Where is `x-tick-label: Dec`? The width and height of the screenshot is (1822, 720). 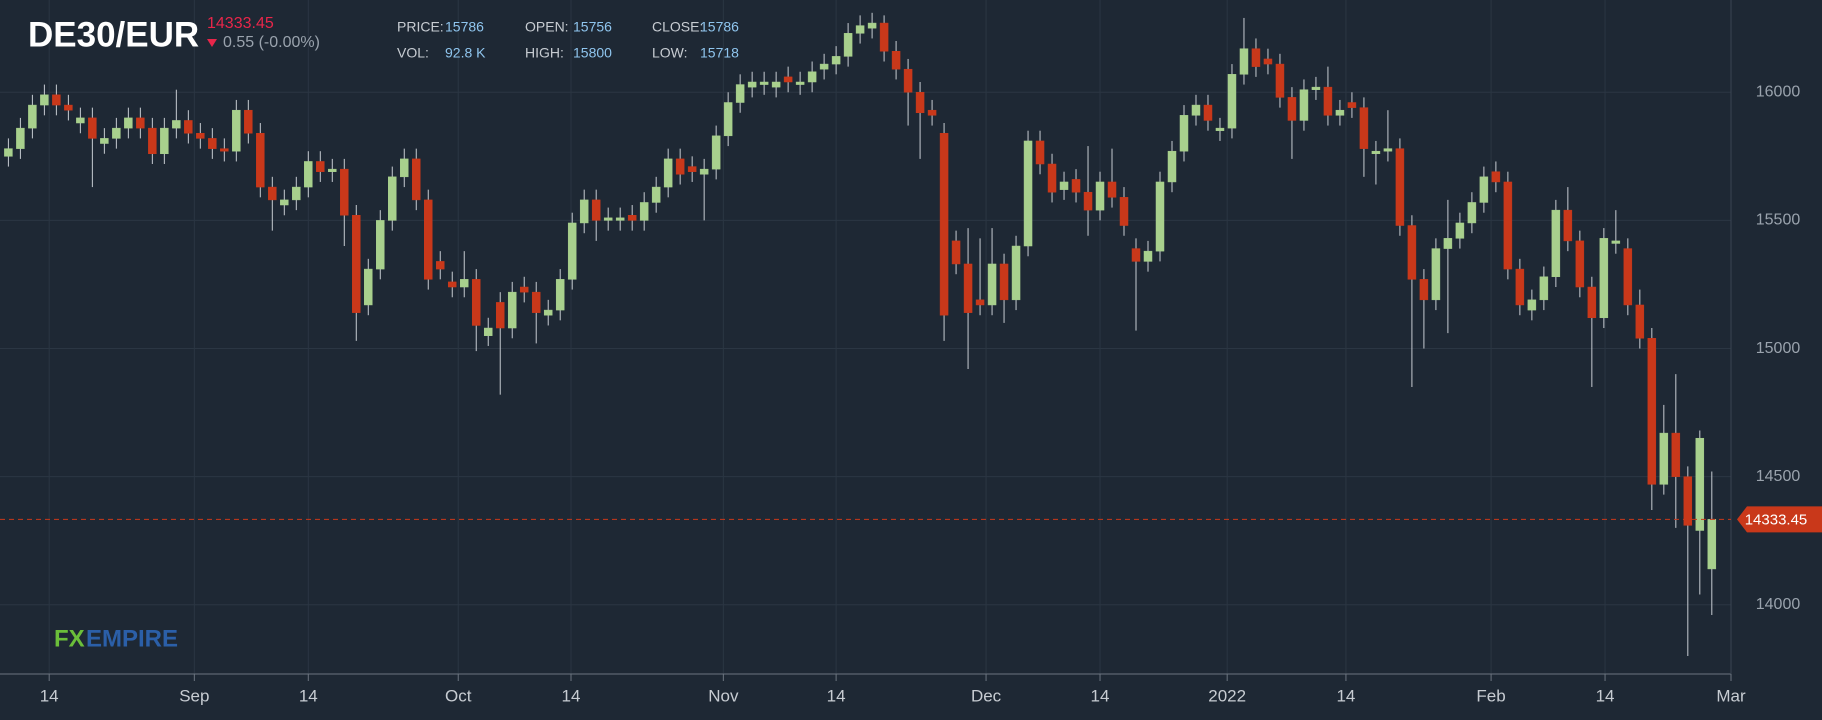 x-tick-label: Dec is located at coordinates (986, 695).